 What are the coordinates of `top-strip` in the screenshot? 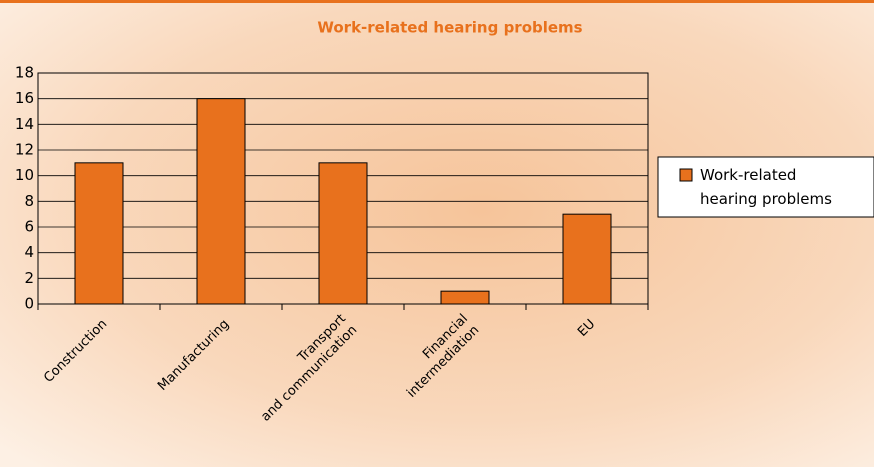 It's located at (437, 1).